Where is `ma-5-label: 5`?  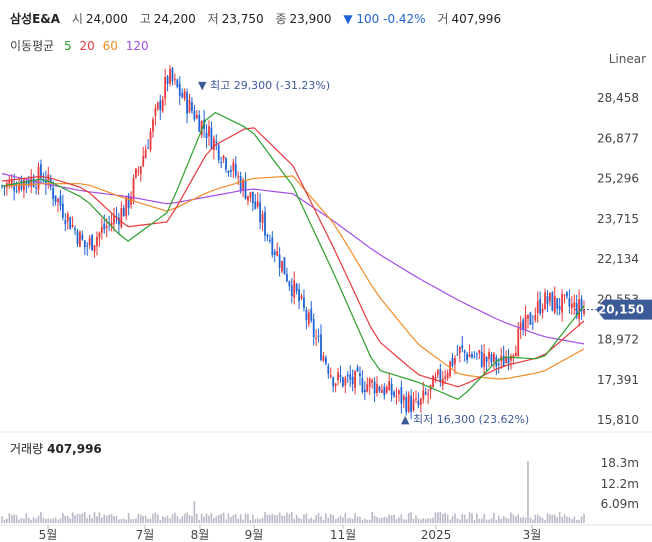 ma-5-label: 5 is located at coordinates (68, 46).